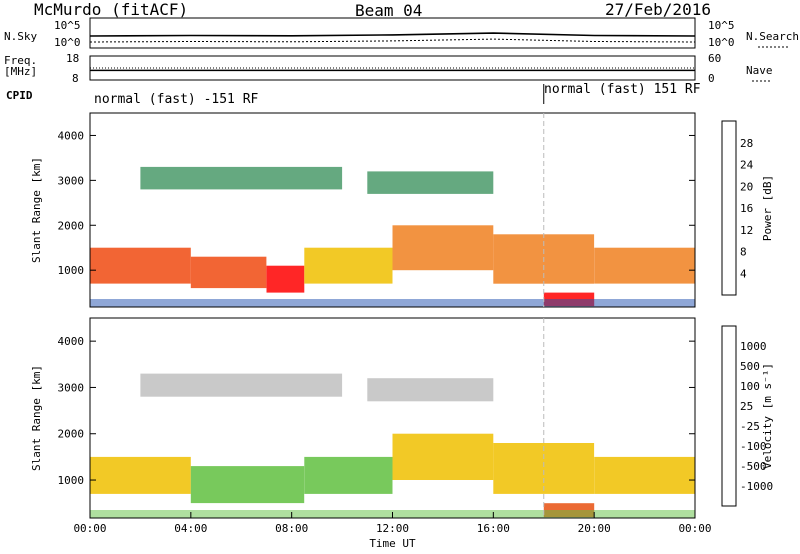 This screenshot has width=800, height=554. What do you see at coordinates (493, 528) in the screenshot?
I see `xtick-label: 16:00` at bounding box center [493, 528].